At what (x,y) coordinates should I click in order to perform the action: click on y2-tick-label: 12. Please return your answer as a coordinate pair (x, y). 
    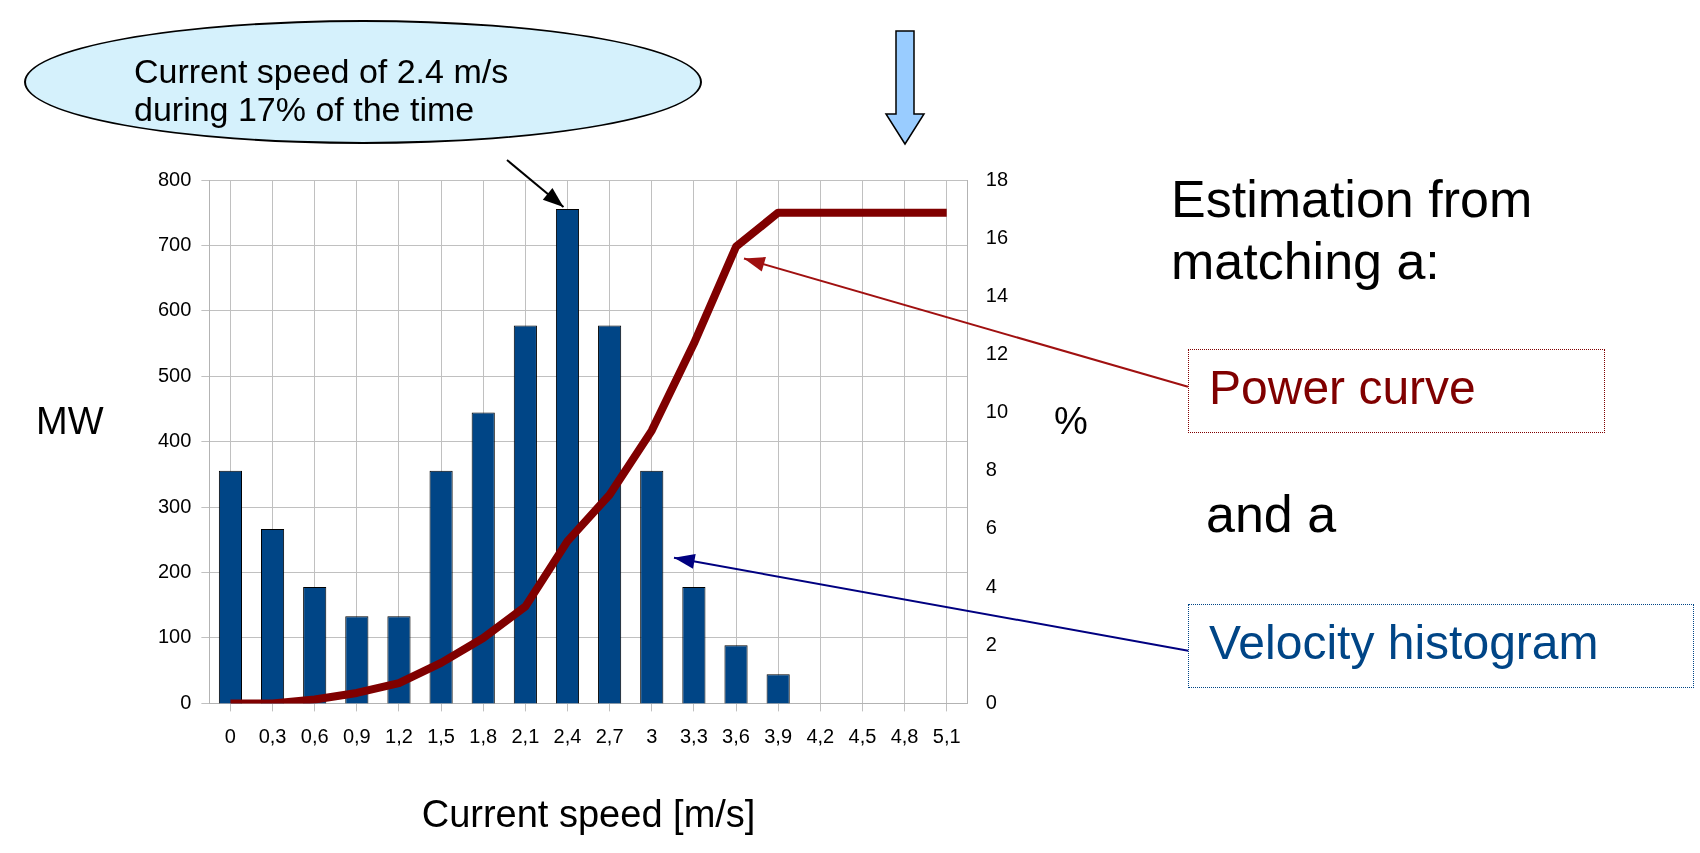
    Looking at the image, I should click on (996, 352).